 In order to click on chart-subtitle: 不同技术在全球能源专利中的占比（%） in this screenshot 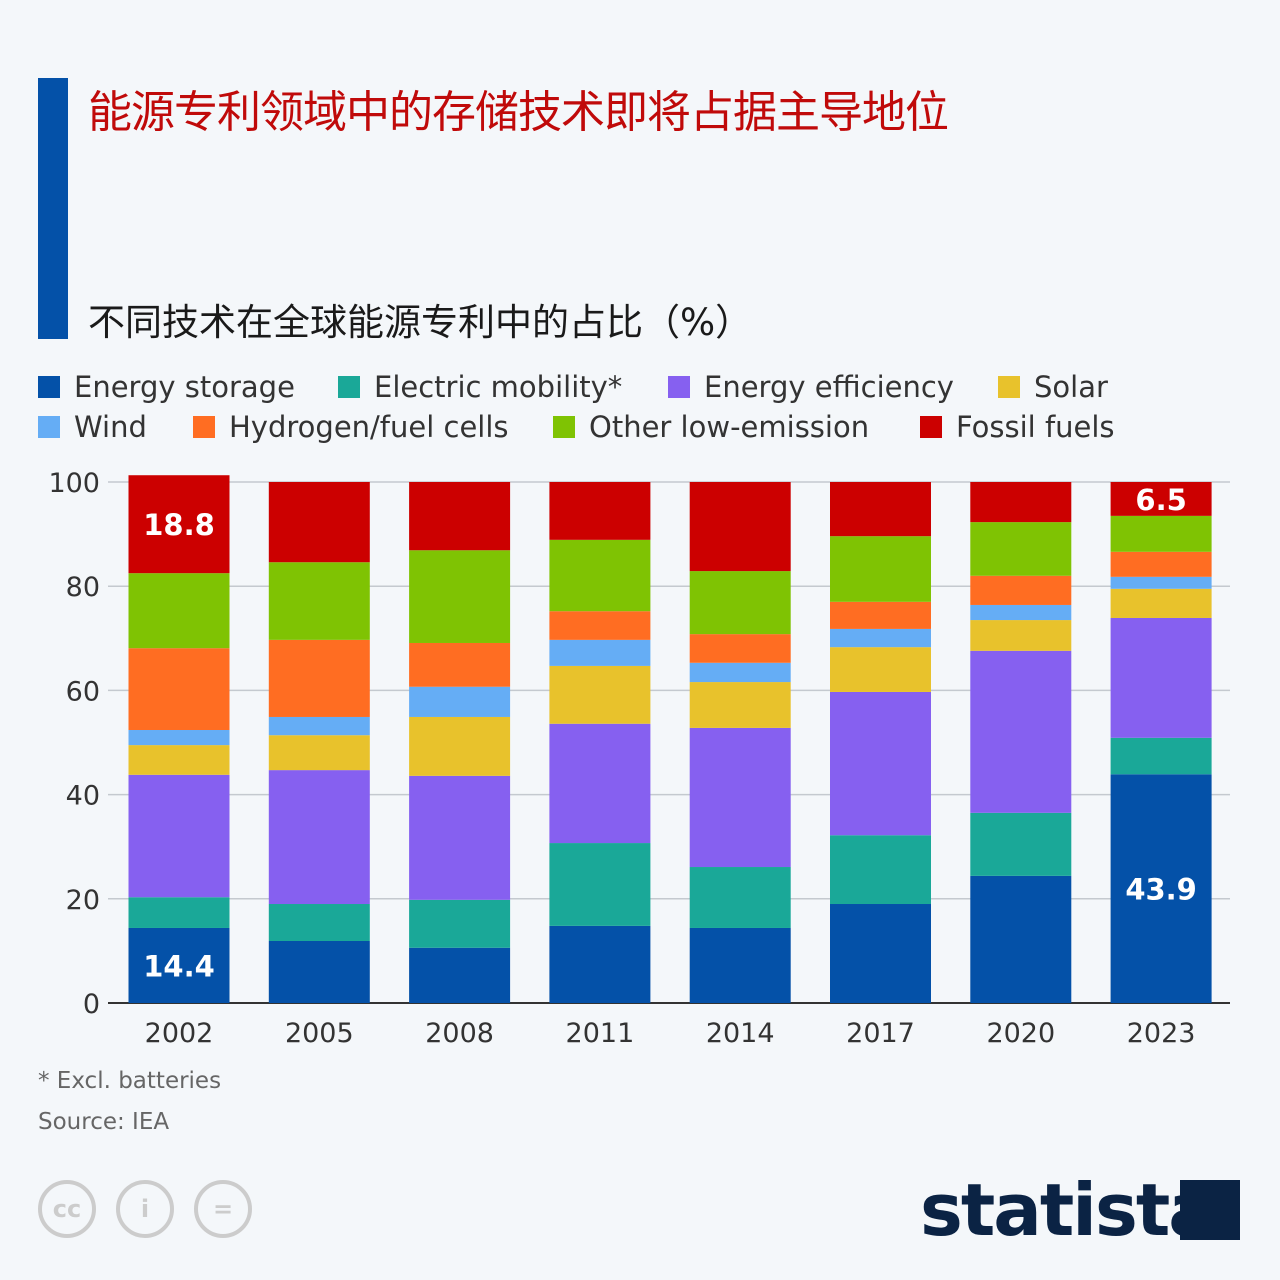, I will do `click(420, 322)`.